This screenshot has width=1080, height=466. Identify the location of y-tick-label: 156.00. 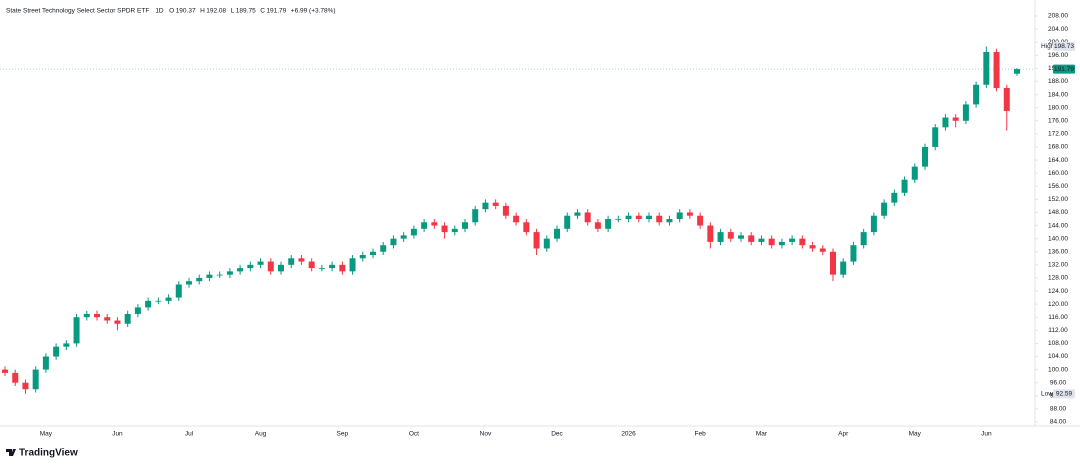
(1058, 186).